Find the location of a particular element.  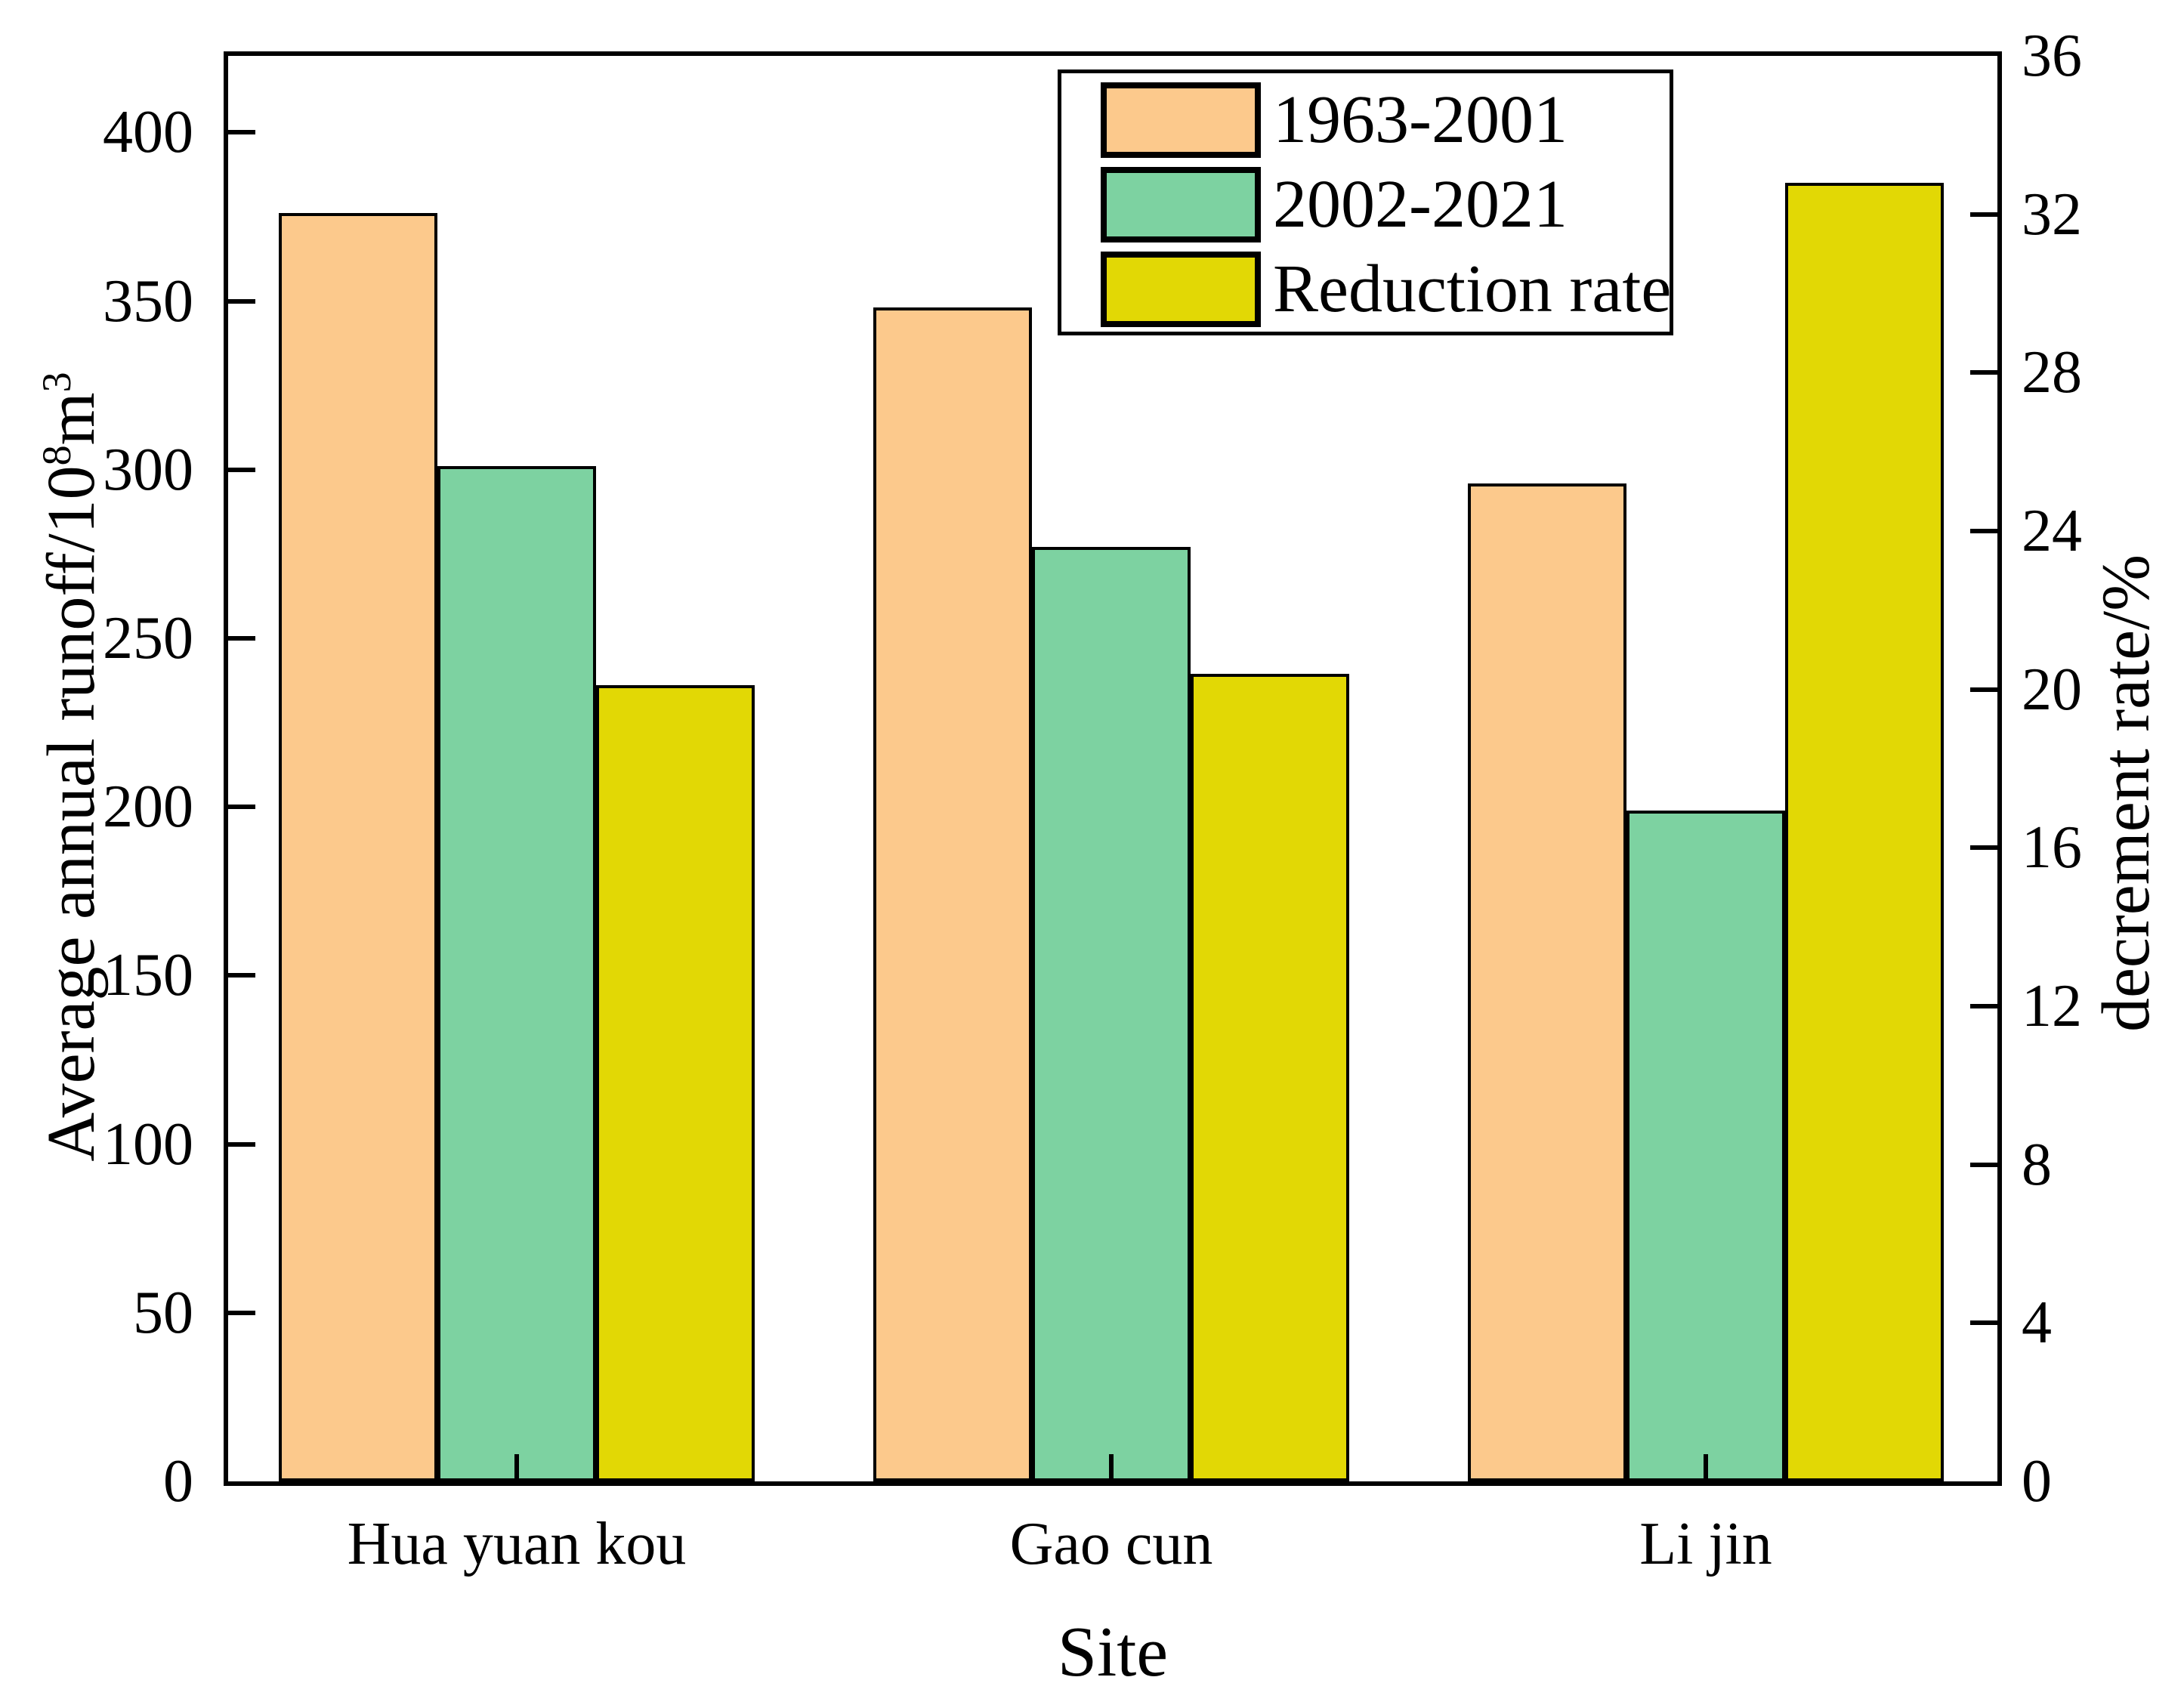

bar-reduction-rate-li-jin is located at coordinates (1864, 832).